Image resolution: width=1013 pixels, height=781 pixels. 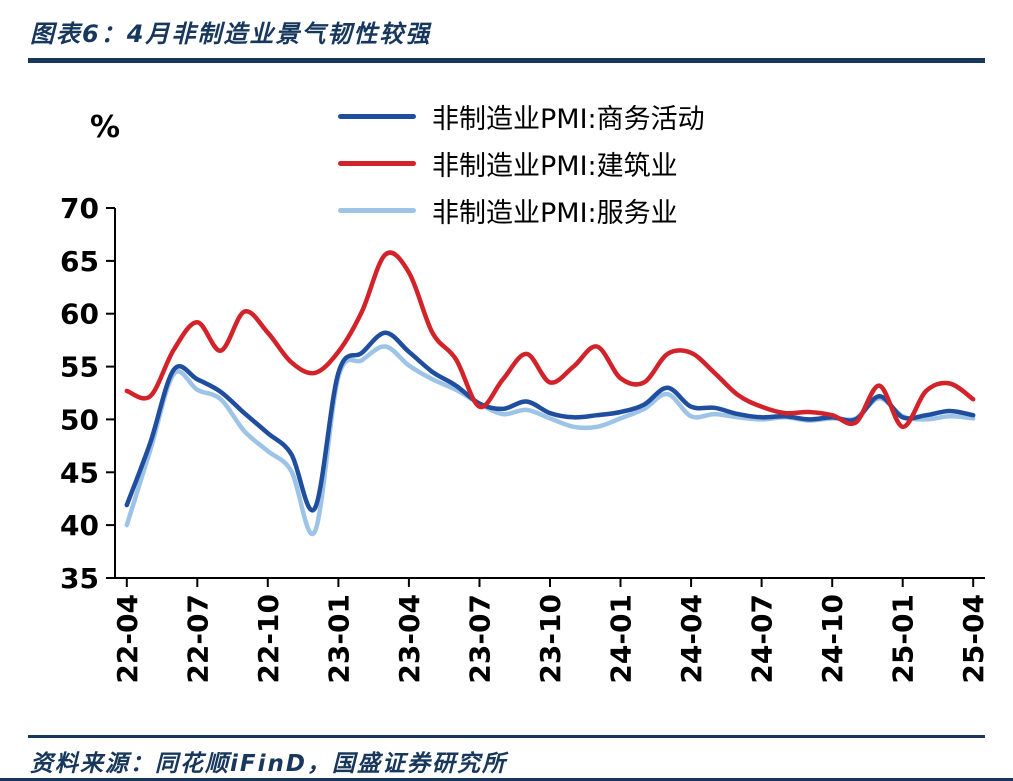 I want to click on x-tick-label: 24-07, so click(x=762, y=639).